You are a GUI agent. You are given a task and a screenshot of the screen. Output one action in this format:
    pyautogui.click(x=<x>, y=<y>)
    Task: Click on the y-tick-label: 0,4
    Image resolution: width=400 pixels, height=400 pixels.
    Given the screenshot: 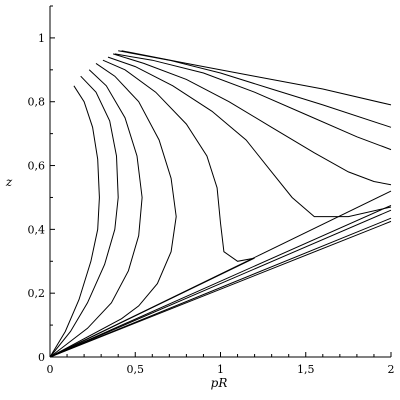 What is the action you would take?
    pyautogui.click(x=37, y=229)
    